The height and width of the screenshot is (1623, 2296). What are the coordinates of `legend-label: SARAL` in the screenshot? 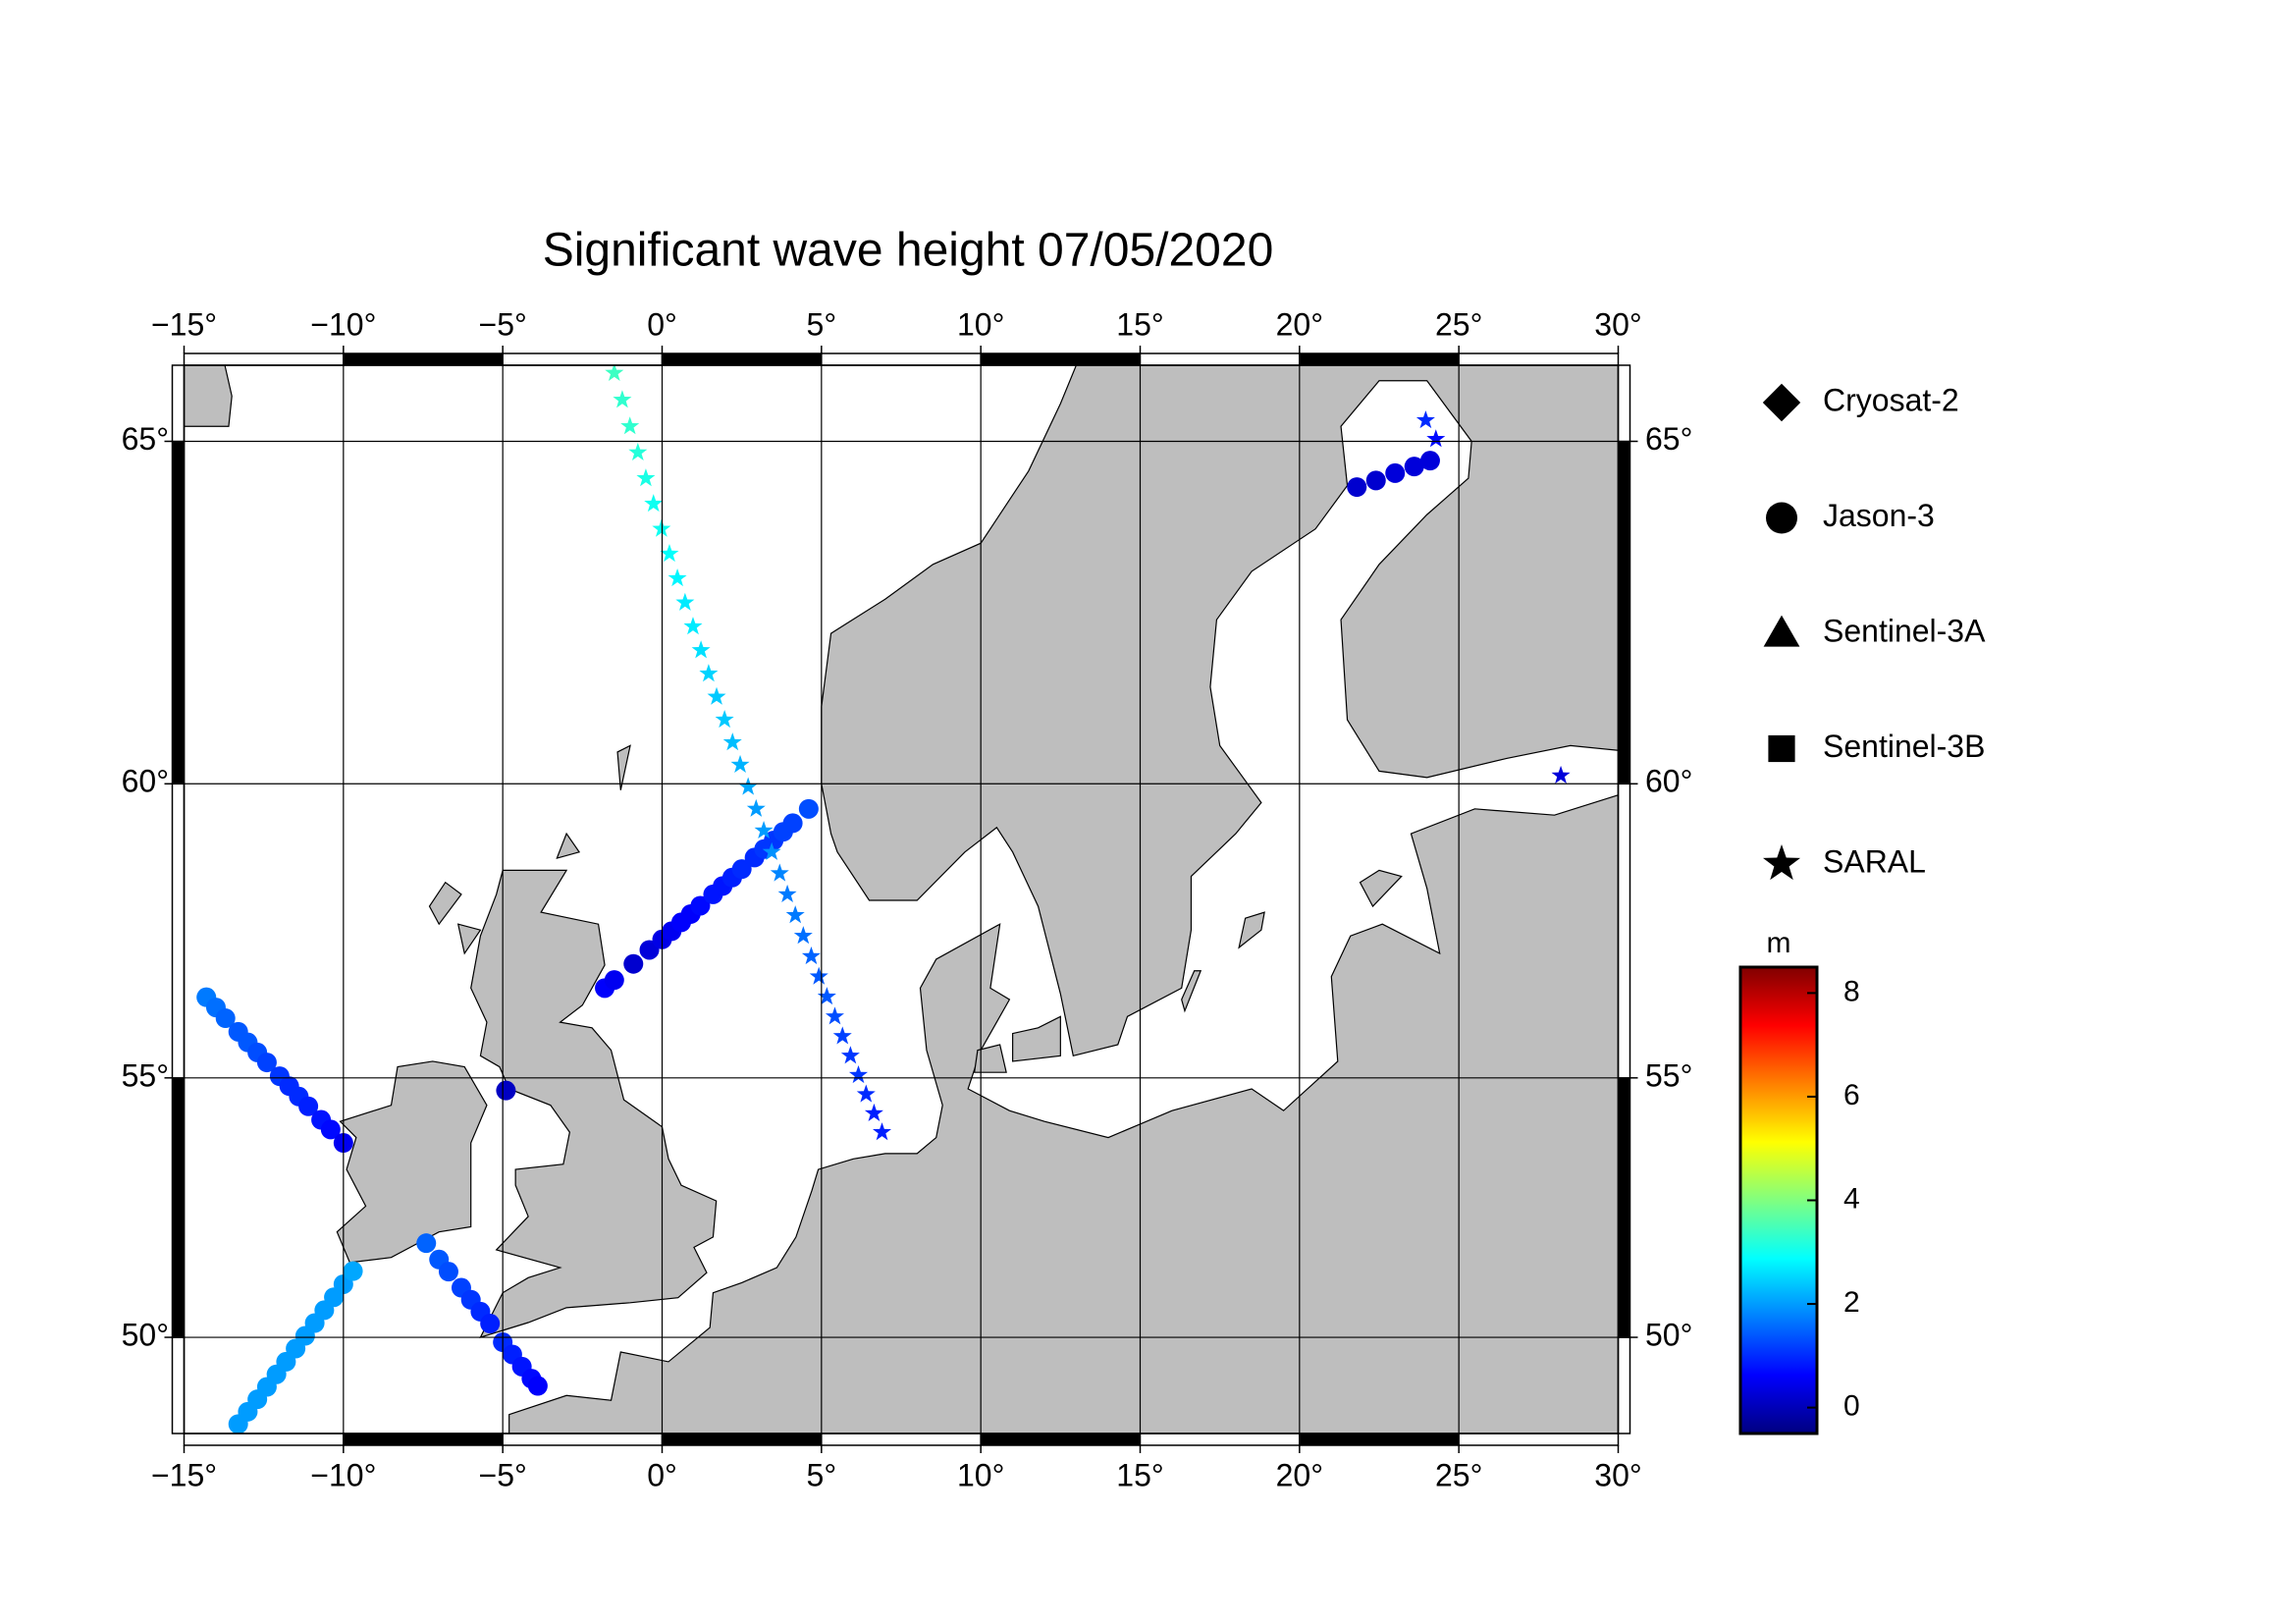 It's located at (1875, 861).